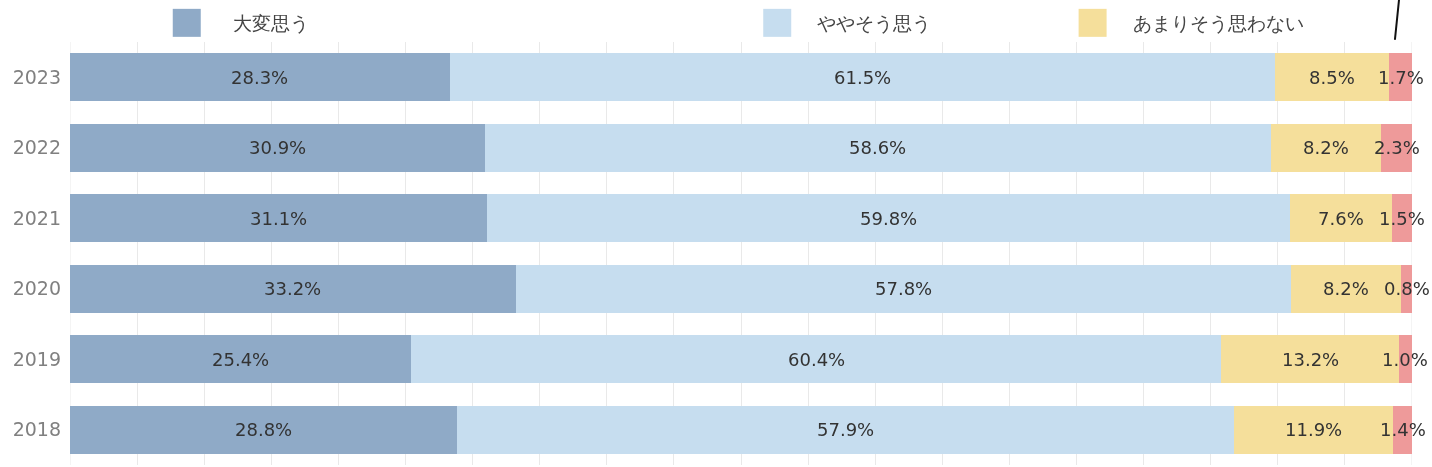 This screenshot has height=467, width=1432. What do you see at coordinates (1407, 288) in the screenshot?
I see `data-label: 0.8%` at bounding box center [1407, 288].